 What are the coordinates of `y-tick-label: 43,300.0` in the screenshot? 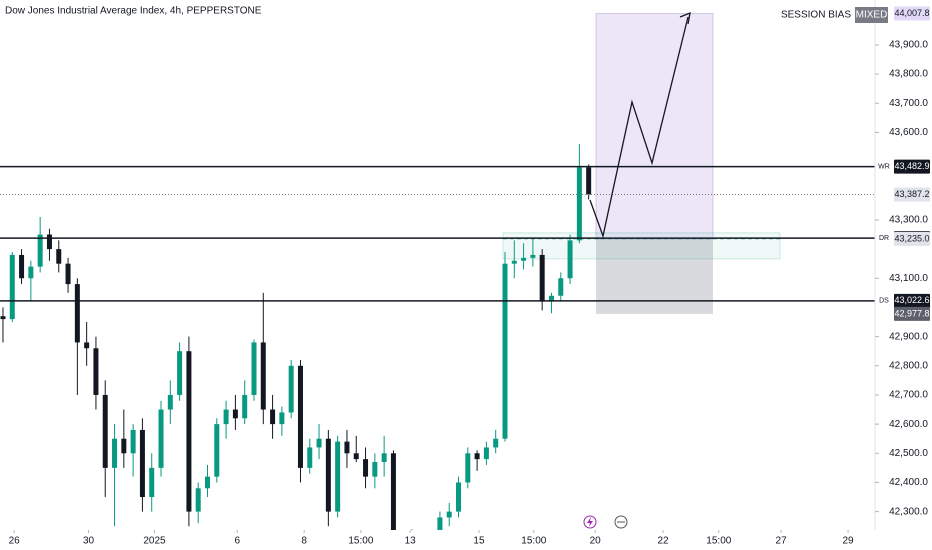 It's located at (908, 220).